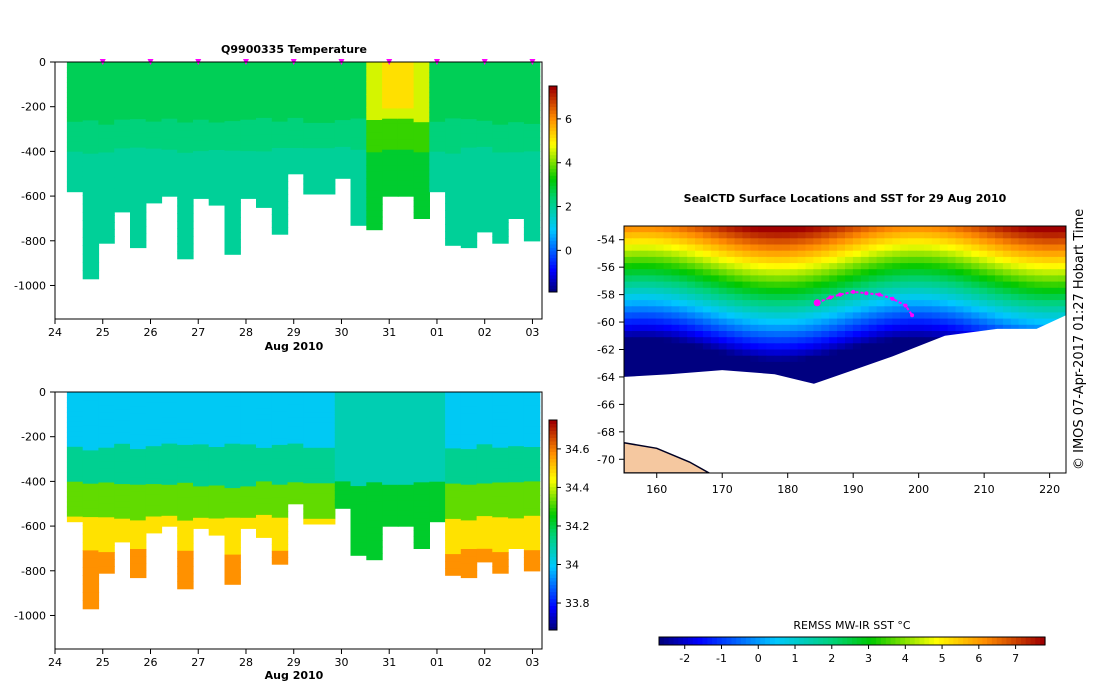 The image size is (1099, 700). What do you see at coordinates (437, 332) in the screenshot?
I see `x-tick-label: 01` at bounding box center [437, 332].